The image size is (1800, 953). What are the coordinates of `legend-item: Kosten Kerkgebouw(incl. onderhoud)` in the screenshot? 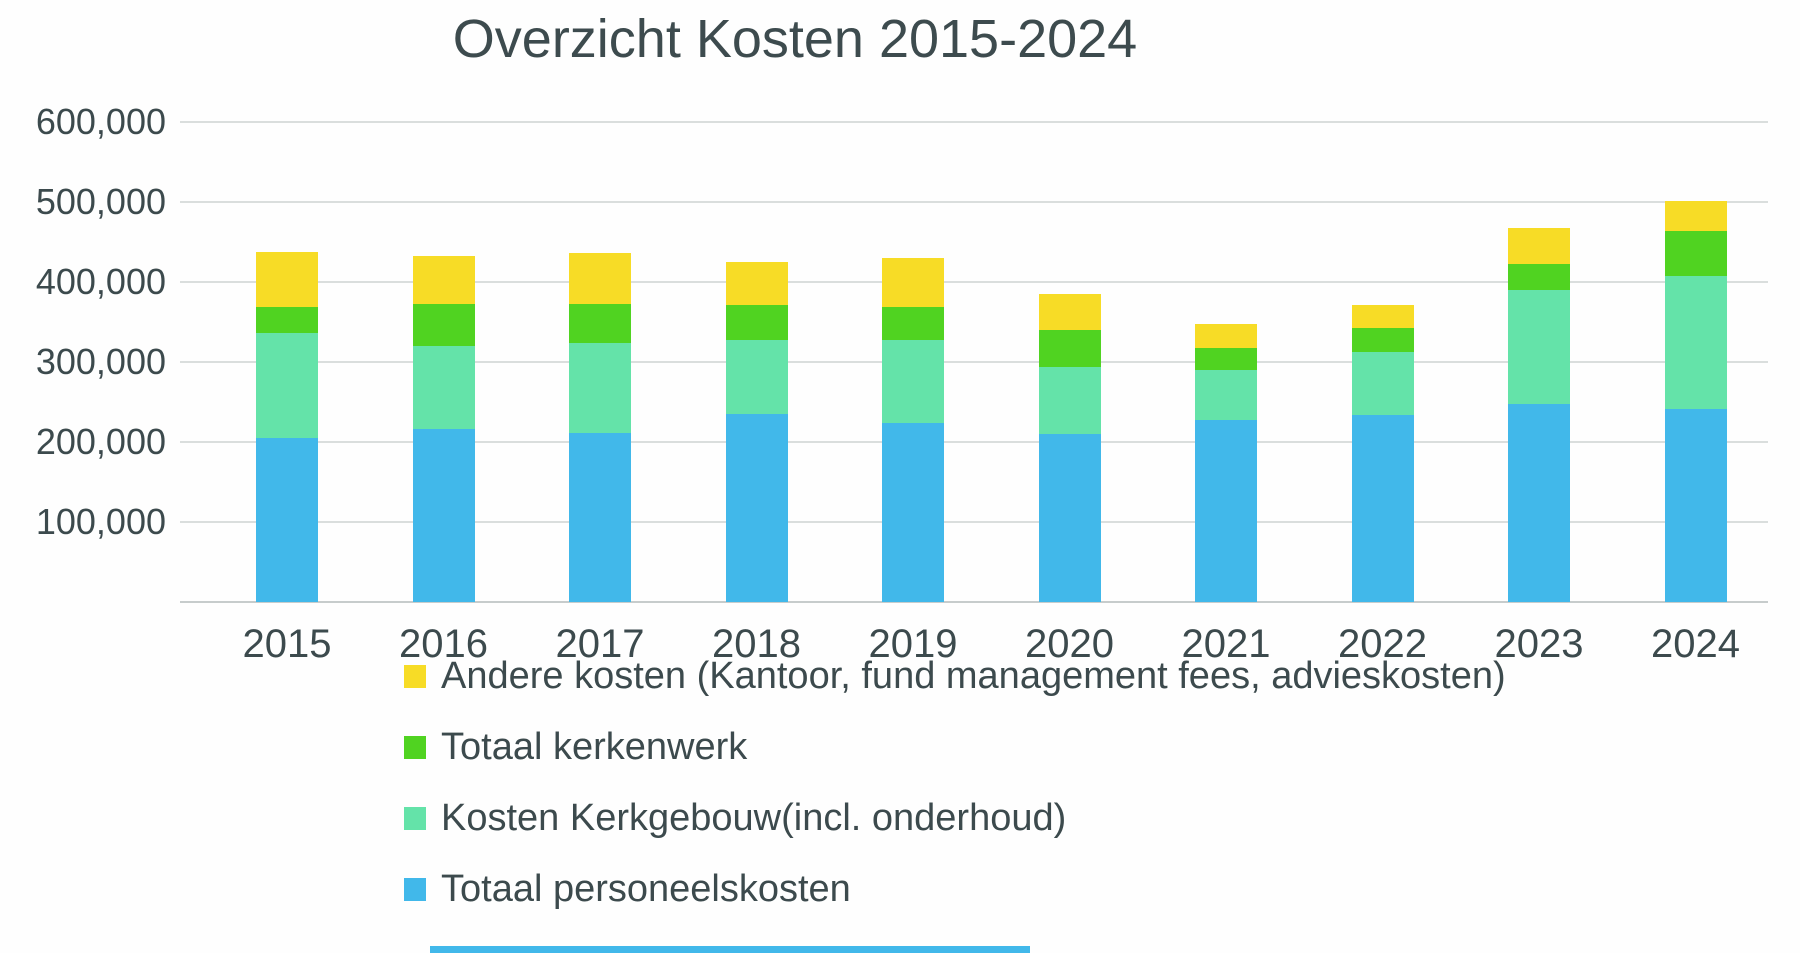 It's located at (955, 818).